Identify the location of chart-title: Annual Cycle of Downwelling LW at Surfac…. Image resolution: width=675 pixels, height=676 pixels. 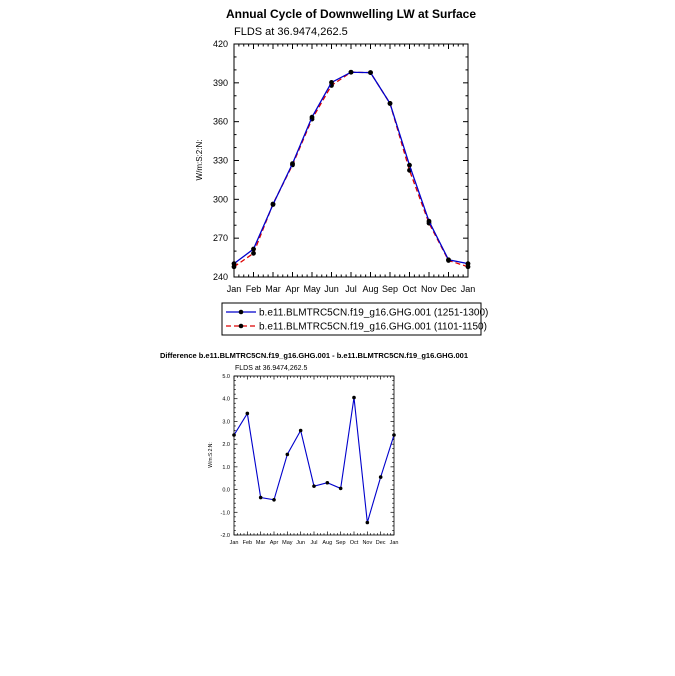
(351, 14).